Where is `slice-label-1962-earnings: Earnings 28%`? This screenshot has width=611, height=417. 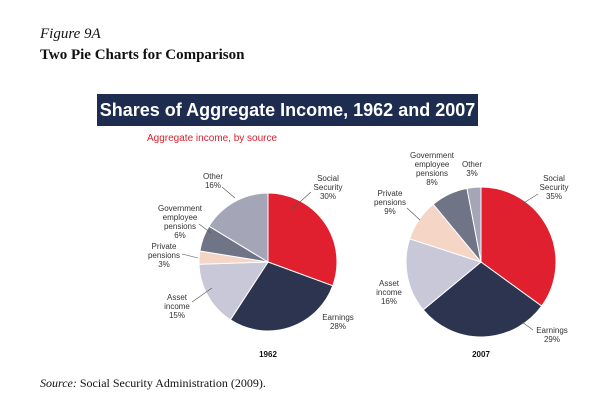
slice-label-1962-earnings: Earnings 28% is located at coordinates (338, 322).